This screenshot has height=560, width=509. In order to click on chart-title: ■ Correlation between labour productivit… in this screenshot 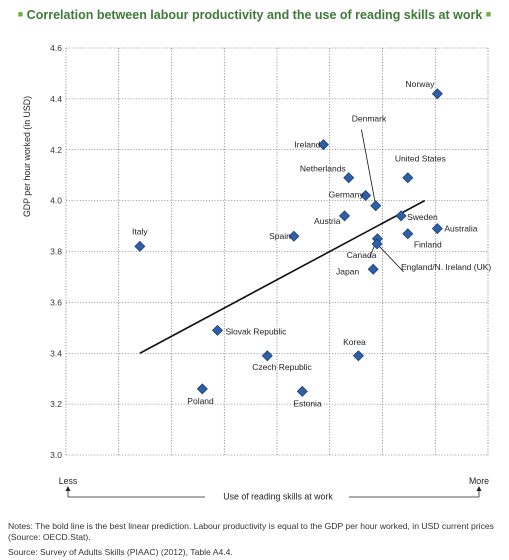, I will do `click(254, 15)`.